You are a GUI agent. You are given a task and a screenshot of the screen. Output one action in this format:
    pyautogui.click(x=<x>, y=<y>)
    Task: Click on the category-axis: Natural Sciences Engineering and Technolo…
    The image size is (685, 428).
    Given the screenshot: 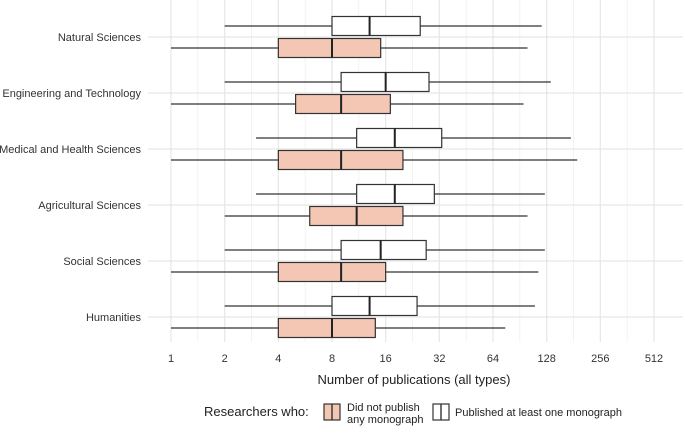 What is the action you would take?
    pyautogui.click(x=70, y=178)
    